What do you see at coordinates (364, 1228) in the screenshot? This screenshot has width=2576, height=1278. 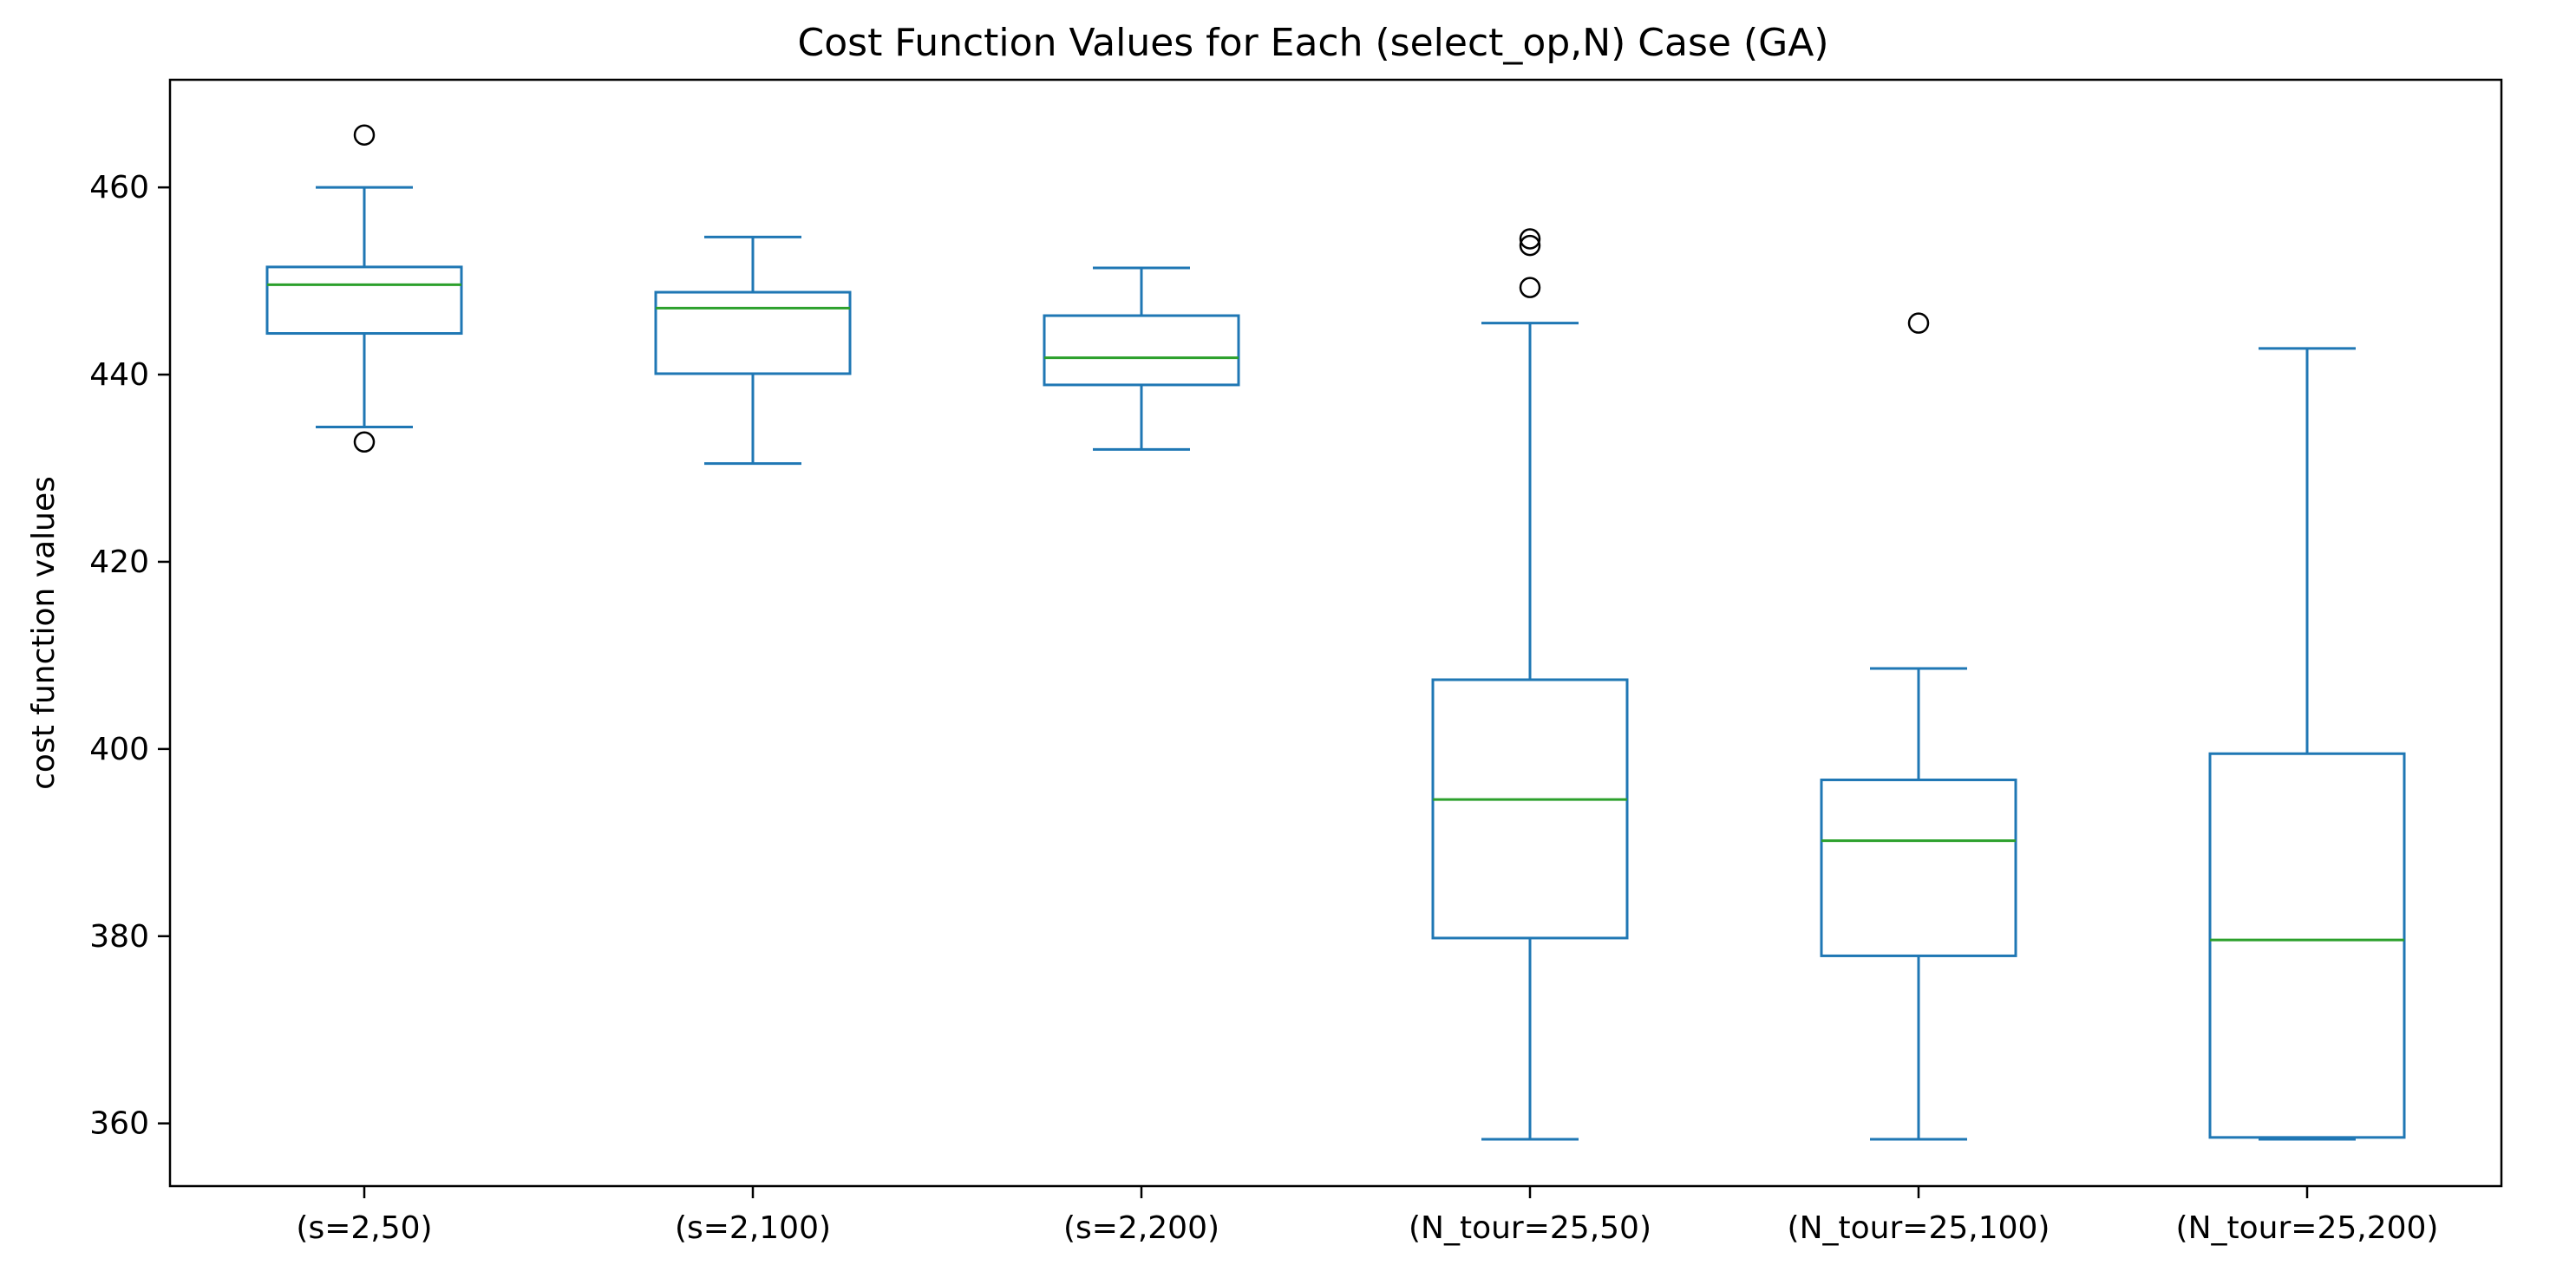 I see `x-tick-label: (s=2,50)` at bounding box center [364, 1228].